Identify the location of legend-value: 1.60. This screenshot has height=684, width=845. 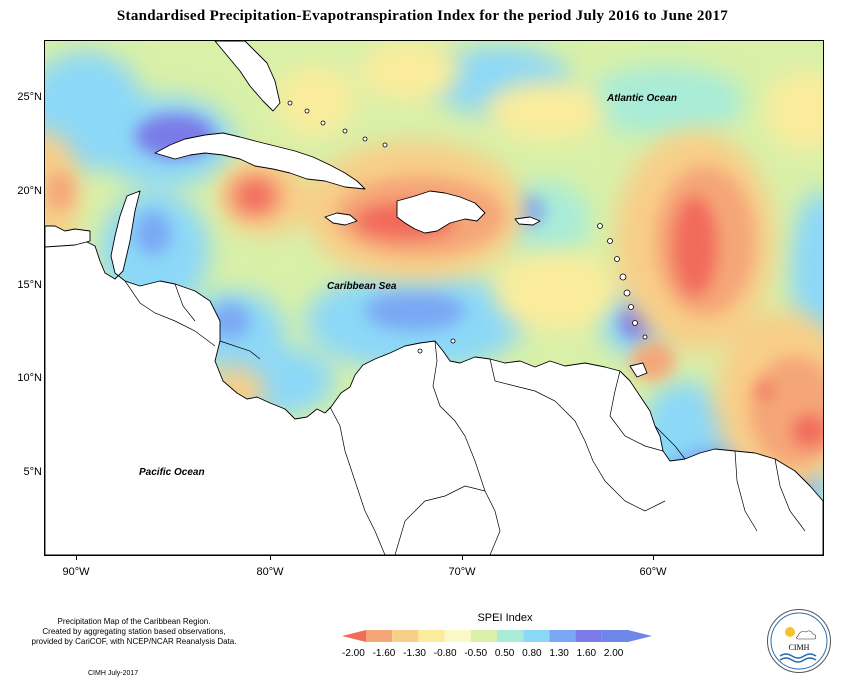
(586, 653).